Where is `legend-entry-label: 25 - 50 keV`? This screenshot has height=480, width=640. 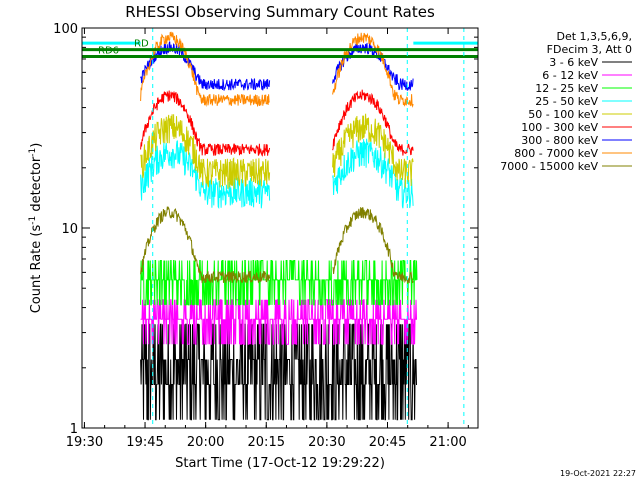 legend-entry-label: 25 - 50 keV is located at coordinates (566, 101).